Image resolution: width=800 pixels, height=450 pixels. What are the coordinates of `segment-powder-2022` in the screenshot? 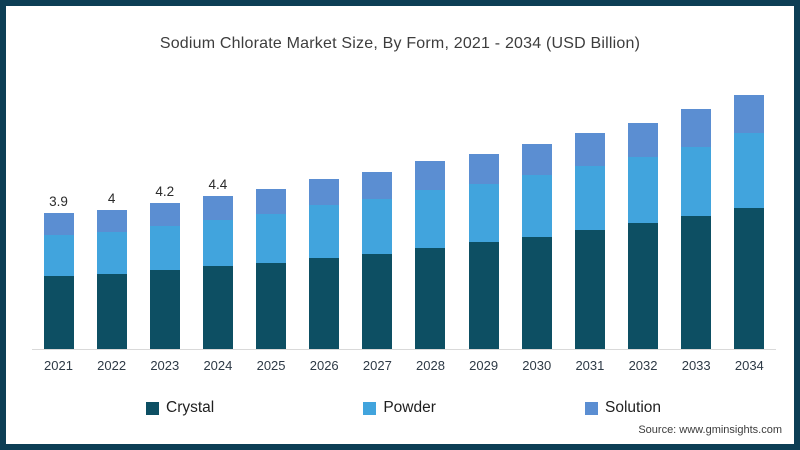 It's located at (111, 253).